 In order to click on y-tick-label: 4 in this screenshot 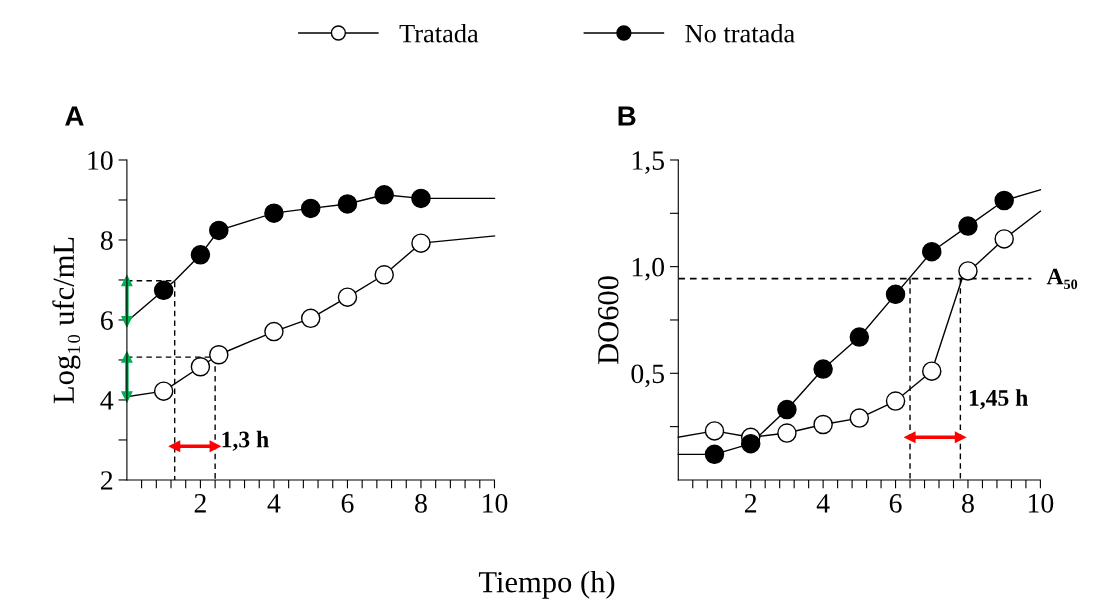, I will do `click(107, 400)`.